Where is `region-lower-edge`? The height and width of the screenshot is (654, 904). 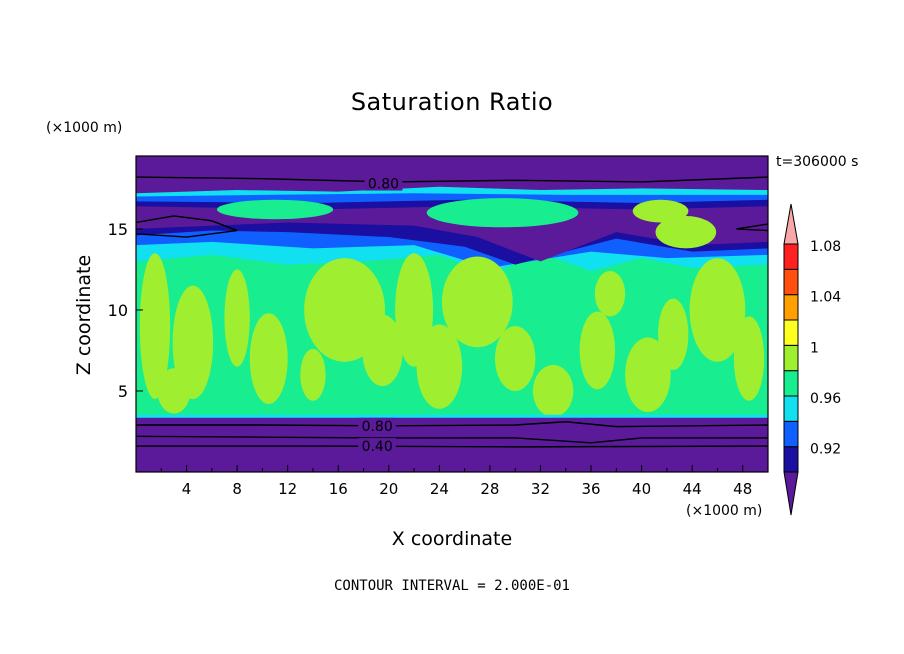 region-lower-edge is located at coordinates (452, 416).